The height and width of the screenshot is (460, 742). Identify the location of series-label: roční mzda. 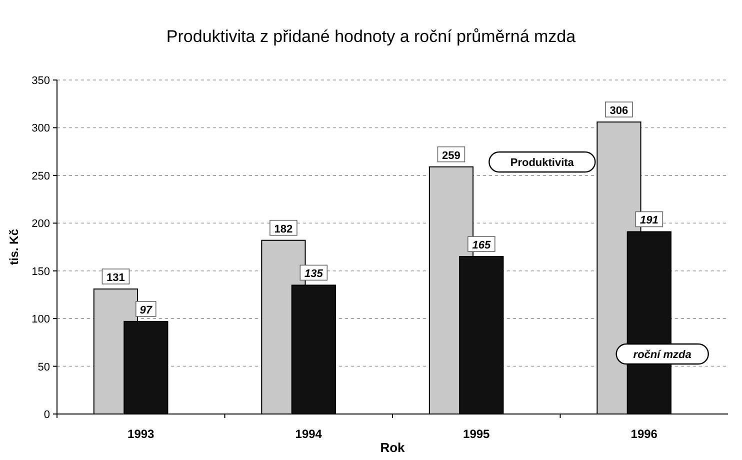
(662, 355).